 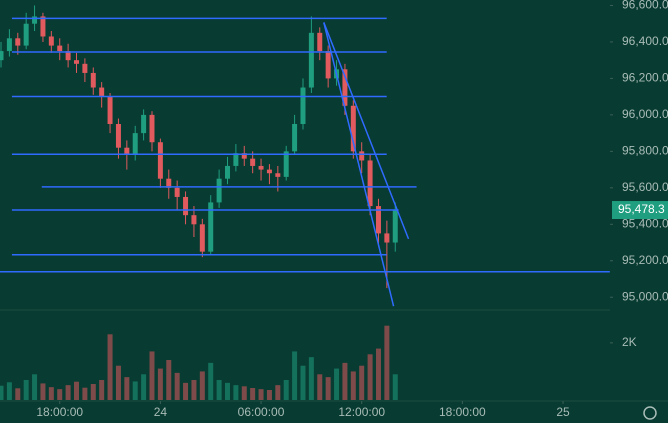 I want to click on y-tick-label: 95,600.0, so click(x=645, y=187).